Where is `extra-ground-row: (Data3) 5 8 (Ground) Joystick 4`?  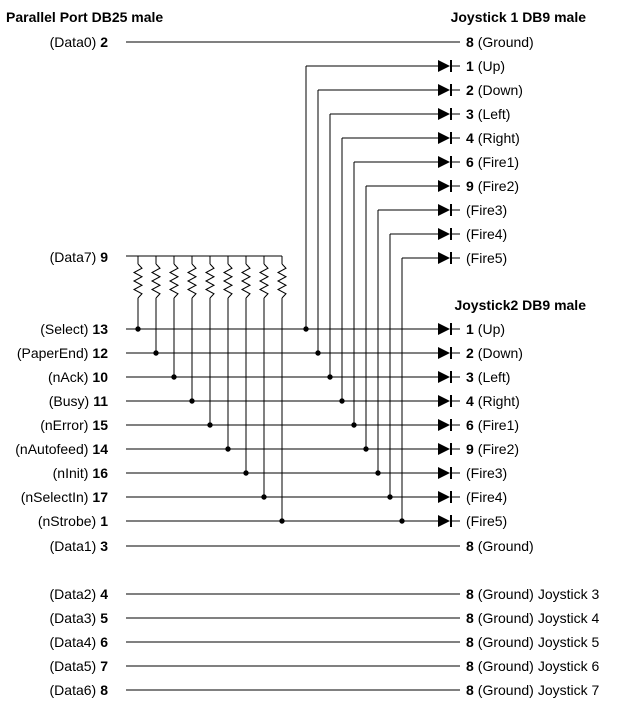
extra-ground-row: (Data3) 5 8 (Ground) Joystick 4 is located at coordinates (325, 618).